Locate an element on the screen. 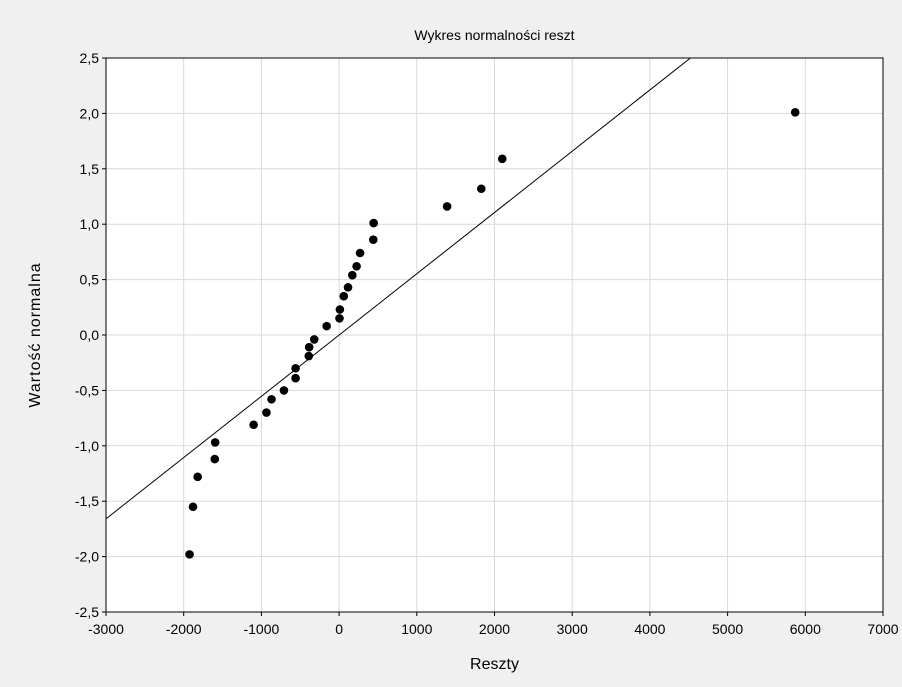  chart-title: Wykres normalności reszt is located at coordinates (494, 35).